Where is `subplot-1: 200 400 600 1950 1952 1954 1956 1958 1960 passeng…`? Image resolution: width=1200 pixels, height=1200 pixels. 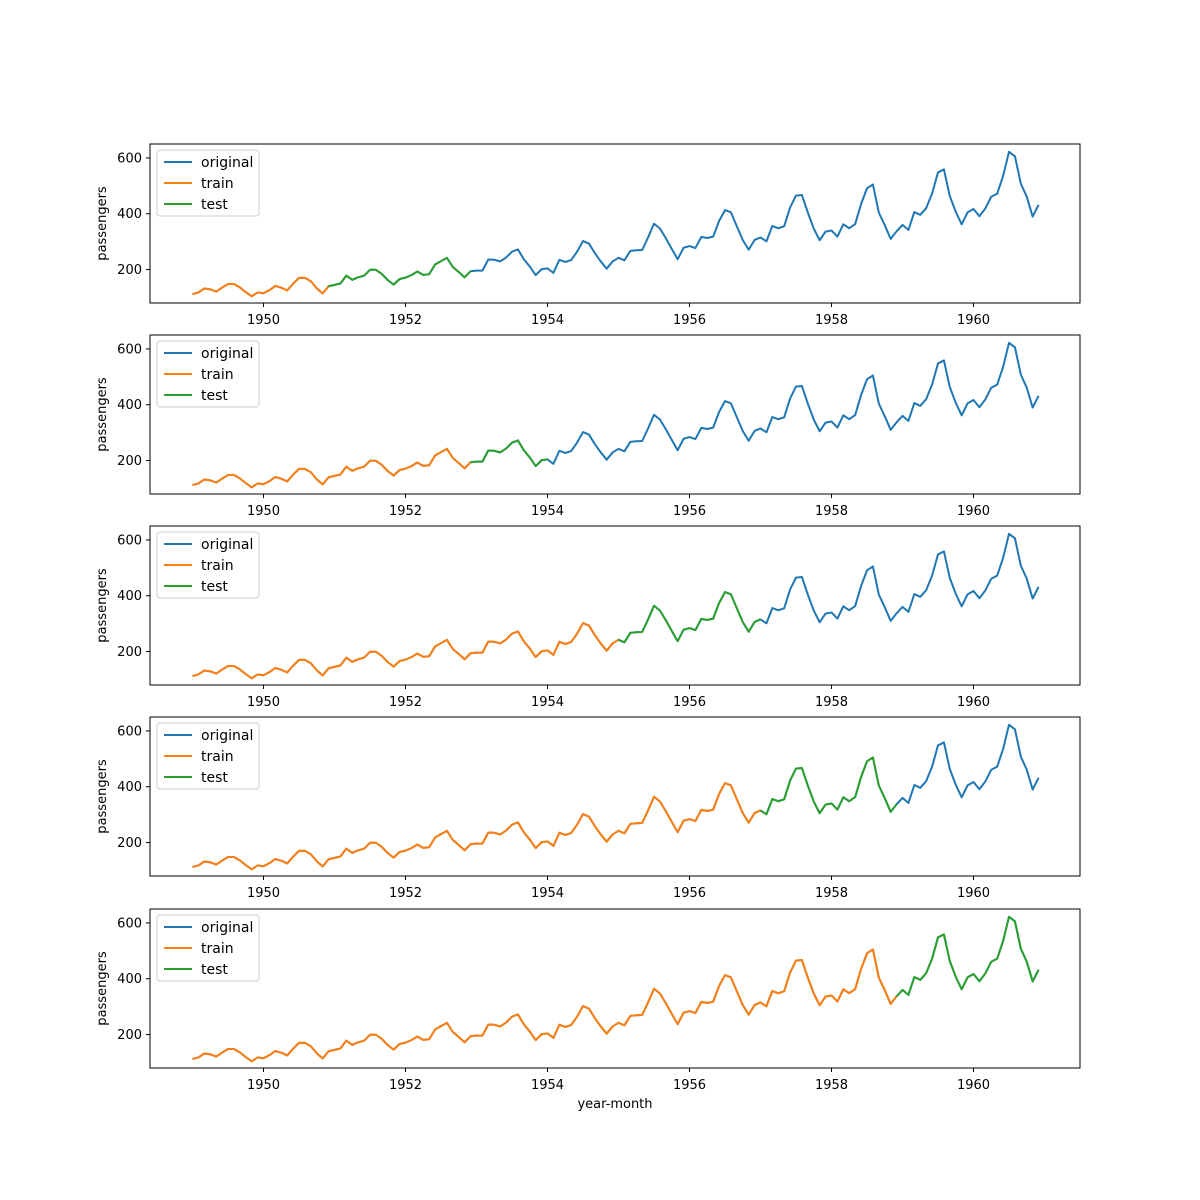
subplot-1: 200 400 600 1950 1952 1954 1956 1958 1960 passeng… is located at coordinates (588, 235).